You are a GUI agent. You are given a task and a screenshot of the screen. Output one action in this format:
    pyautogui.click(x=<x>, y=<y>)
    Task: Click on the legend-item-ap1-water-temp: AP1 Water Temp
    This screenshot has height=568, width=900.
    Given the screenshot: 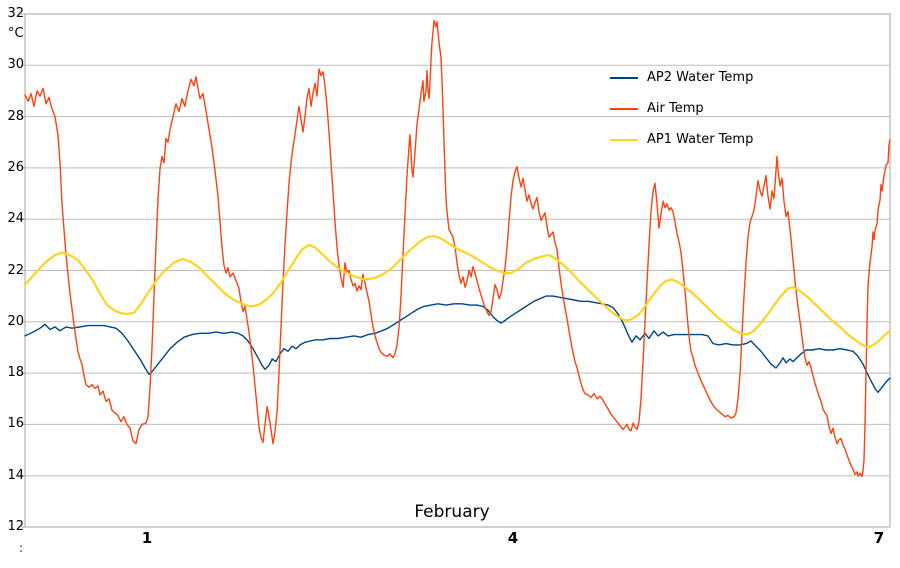 What is the action you would take?
    pyautogui.click(x=681, y=140)
    